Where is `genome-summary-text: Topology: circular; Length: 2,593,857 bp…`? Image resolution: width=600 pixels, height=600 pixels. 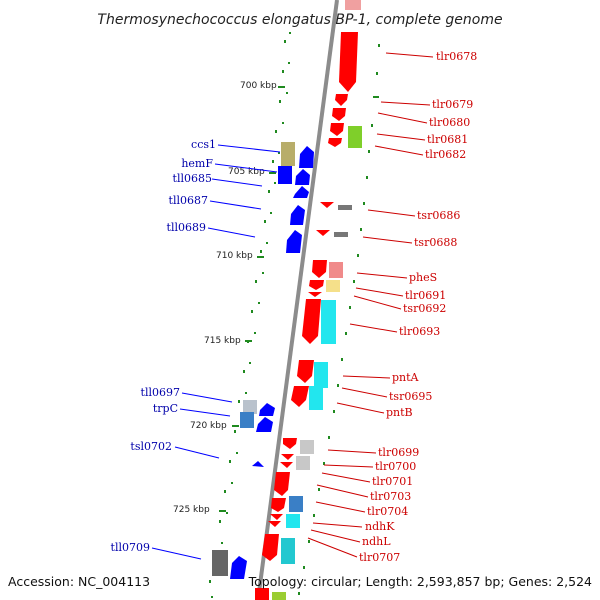
genome-summary-text: Topology: circular; Length: 2,593,857 bp… is located at coordinates (420, 581).